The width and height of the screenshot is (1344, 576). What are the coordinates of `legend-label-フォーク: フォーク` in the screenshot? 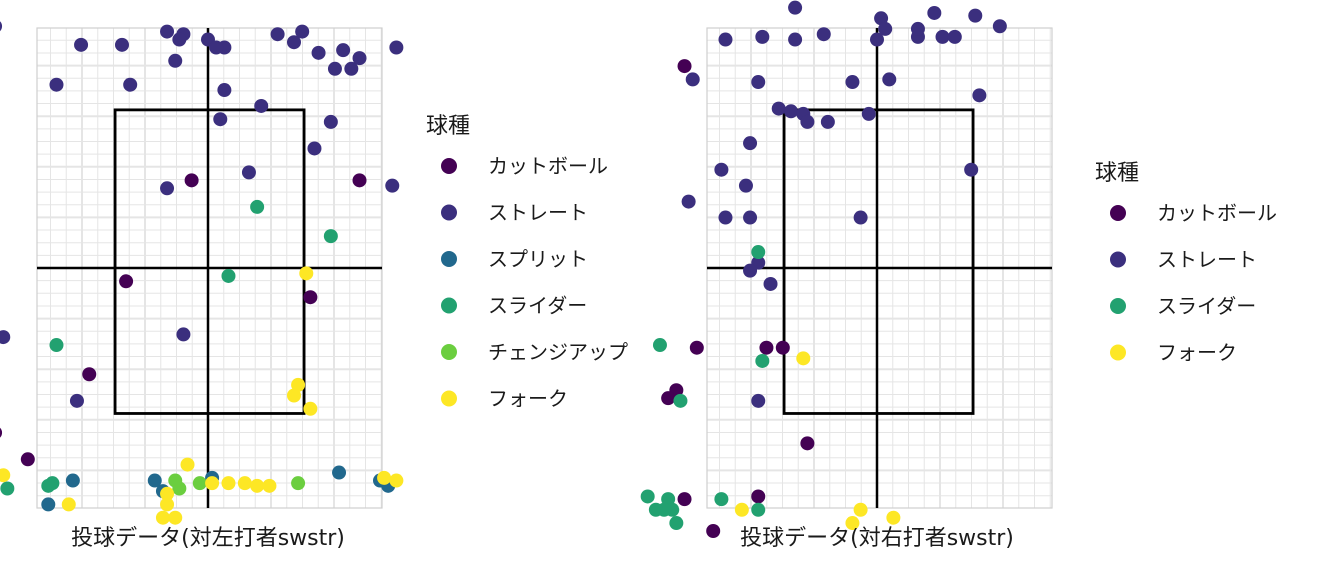 It's located at (528, 399).